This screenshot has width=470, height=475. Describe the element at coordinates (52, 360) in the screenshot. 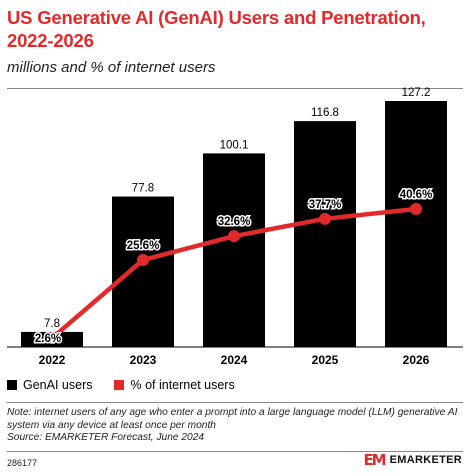

I see `x-tick-label: 2022` at that location.